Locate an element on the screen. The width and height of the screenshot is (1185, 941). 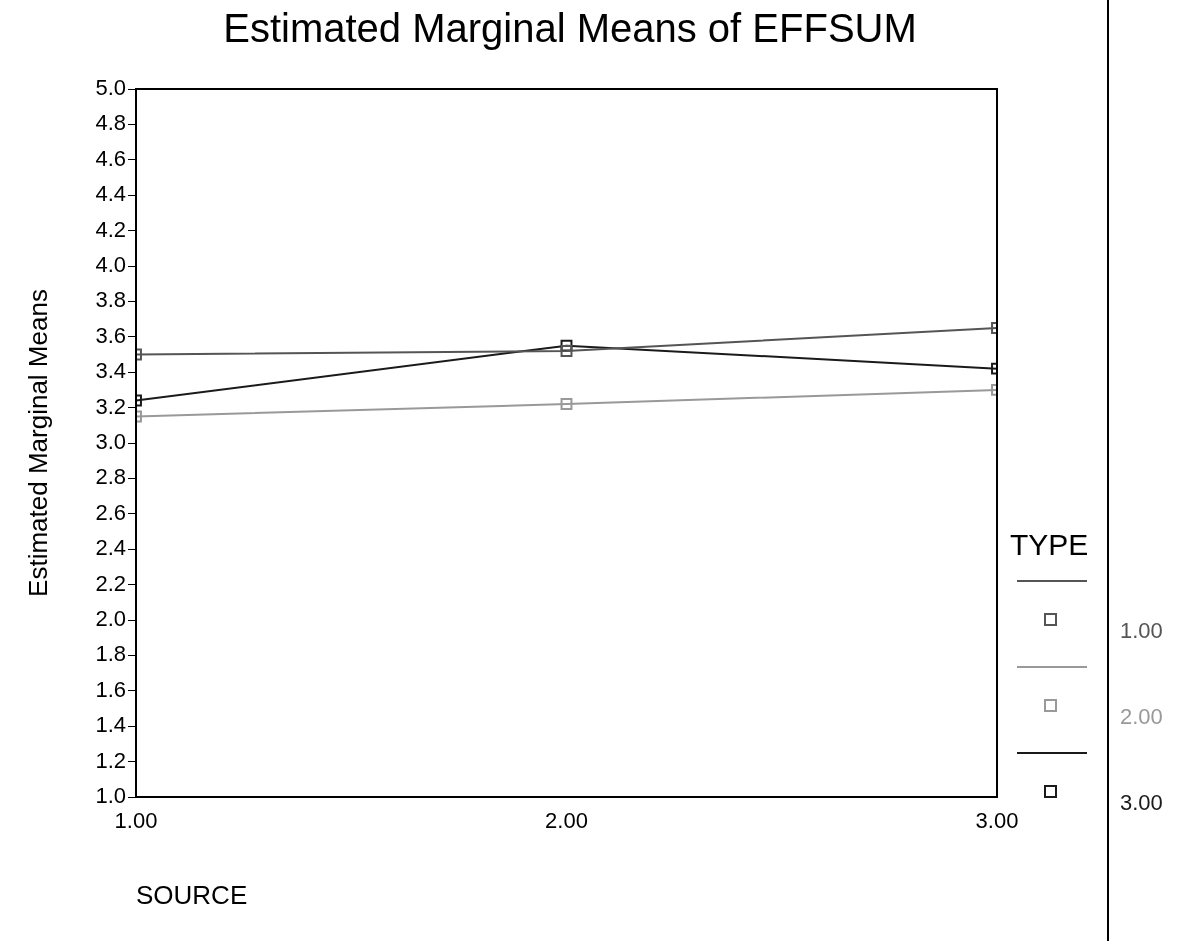
y-tick-label: 4.8 is located at coordinates (110, 123).